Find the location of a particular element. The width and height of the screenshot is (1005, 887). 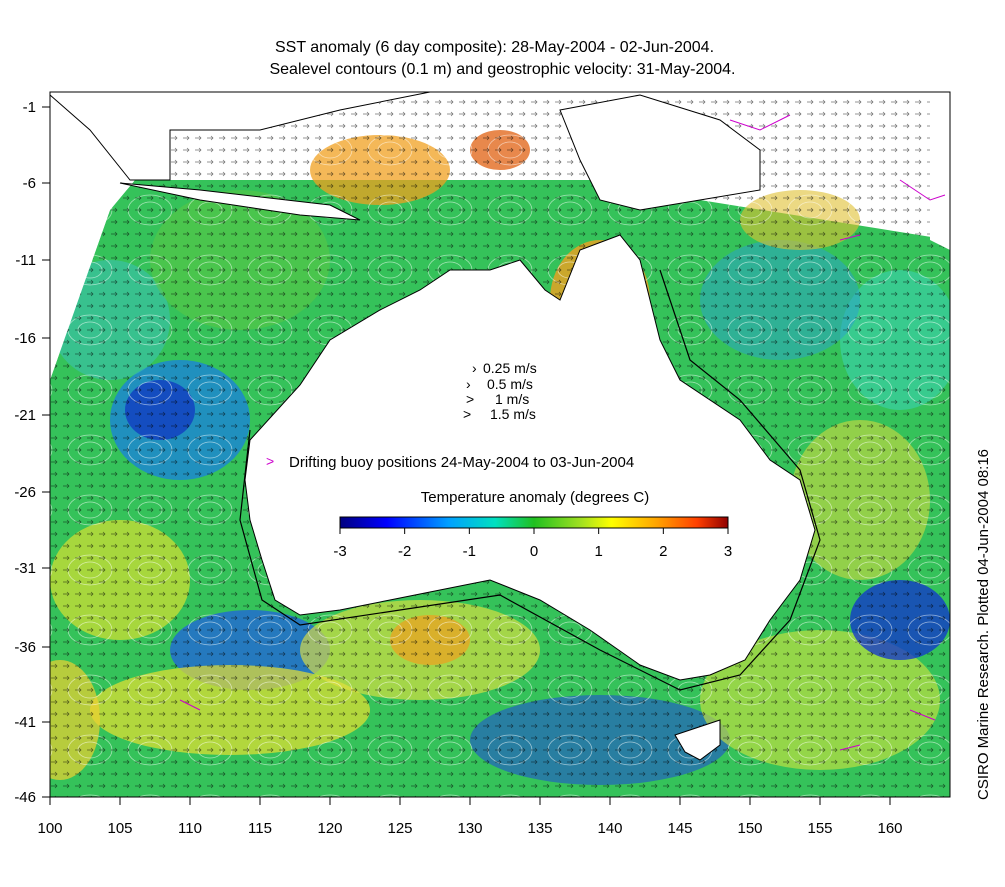

y-tick-label: -31 is located at coordinates (25, 568).